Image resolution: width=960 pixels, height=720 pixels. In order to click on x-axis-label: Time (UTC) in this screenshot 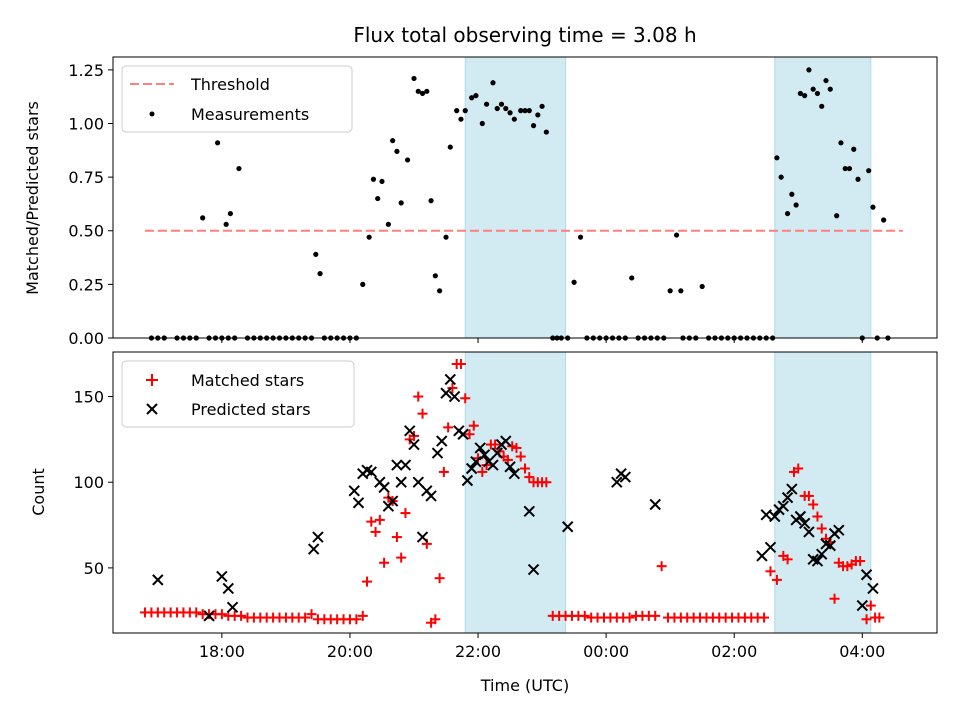, I will do `click(524, 685)`.